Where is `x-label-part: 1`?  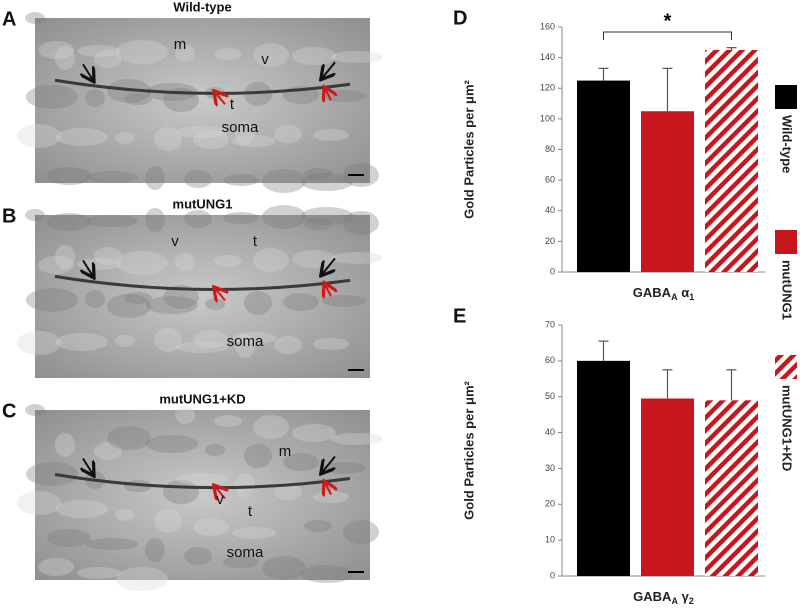
x-label-part: 1 is located at coordinates (691, 297).